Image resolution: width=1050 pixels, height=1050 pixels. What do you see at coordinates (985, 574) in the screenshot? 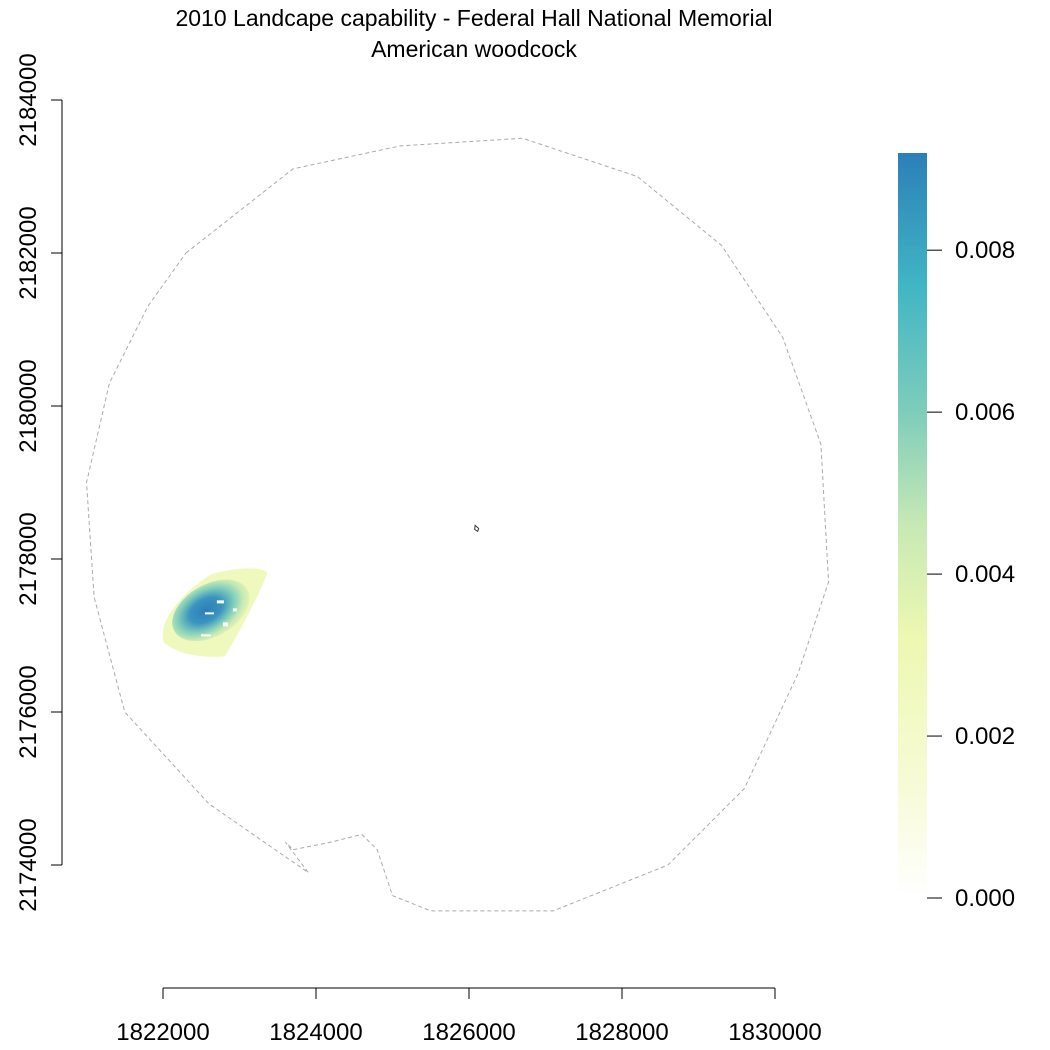
I see `colorbar-tick-label: 0.004` at bounding box center [985, 574].